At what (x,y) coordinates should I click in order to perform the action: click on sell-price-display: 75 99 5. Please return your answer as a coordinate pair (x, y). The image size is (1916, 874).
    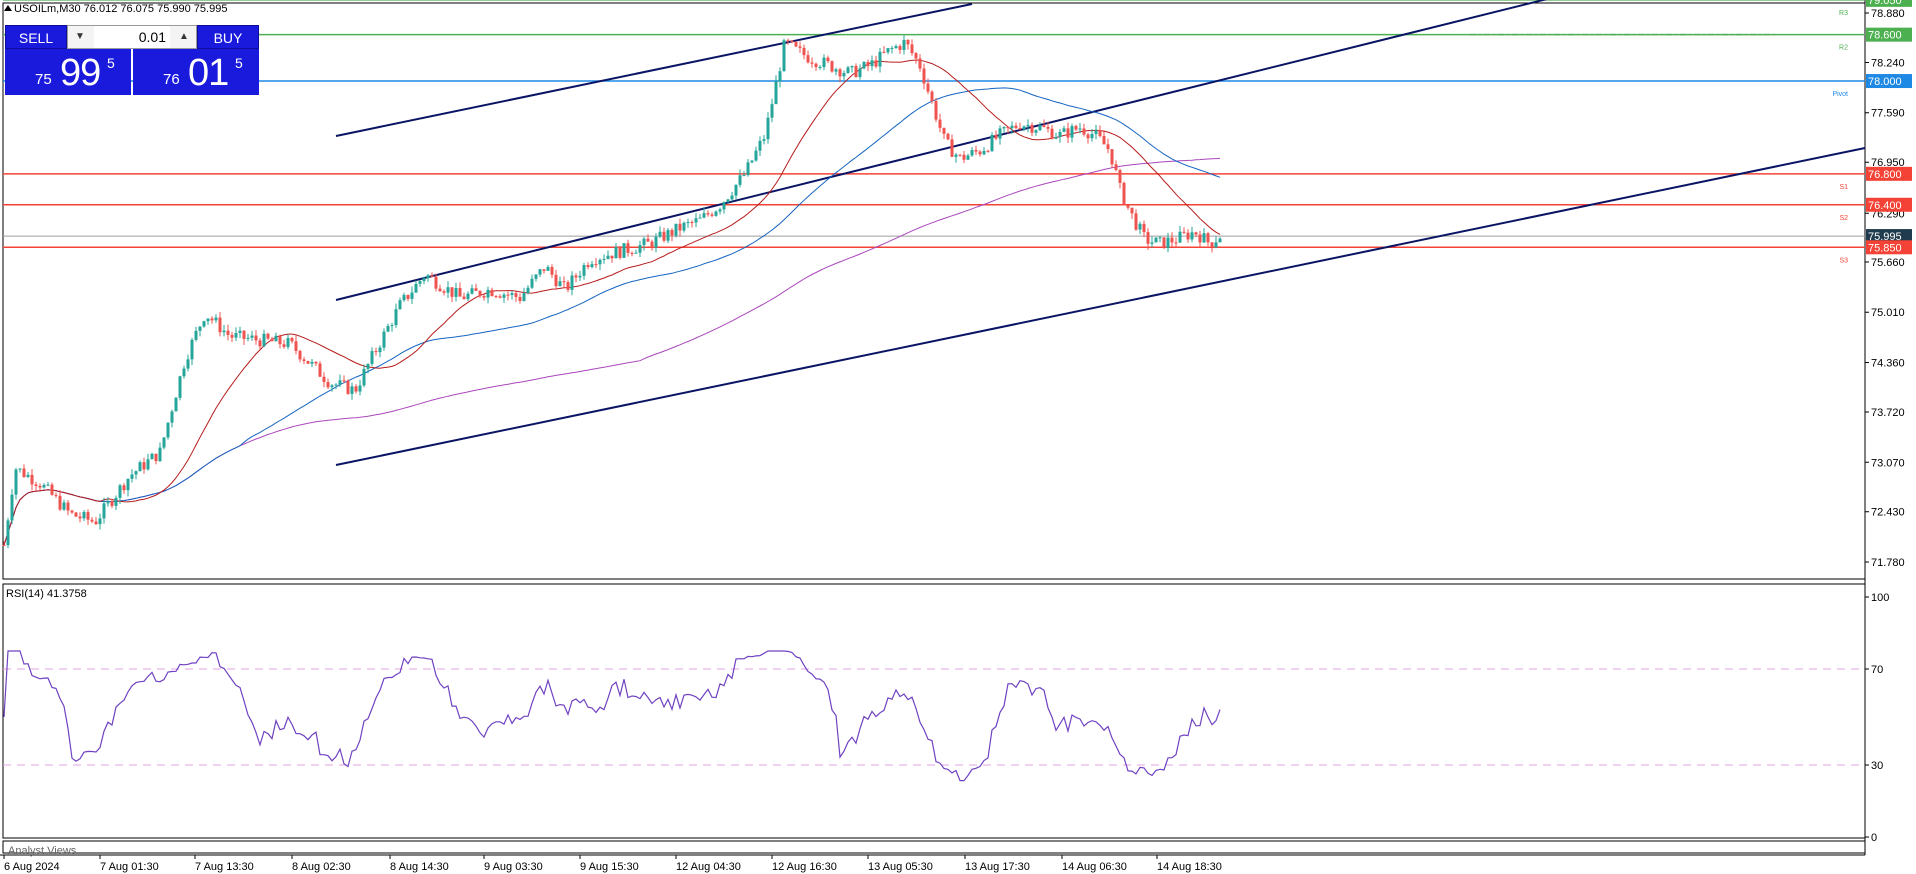
    Looking at the image, I should click on (68, 72).